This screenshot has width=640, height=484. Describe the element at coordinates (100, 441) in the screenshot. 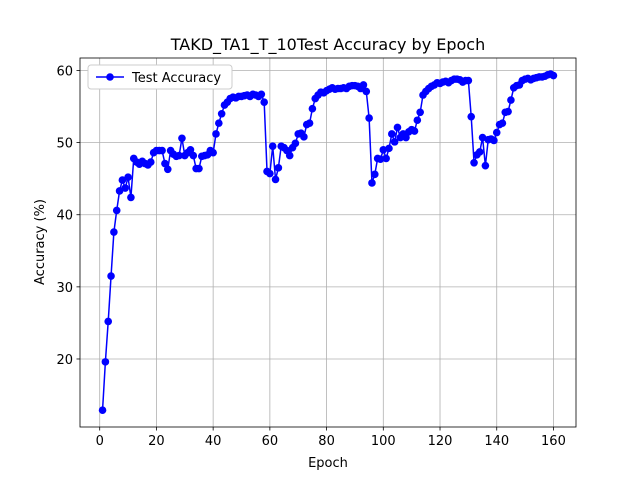

I see `x-tick-label: 0` at that location.